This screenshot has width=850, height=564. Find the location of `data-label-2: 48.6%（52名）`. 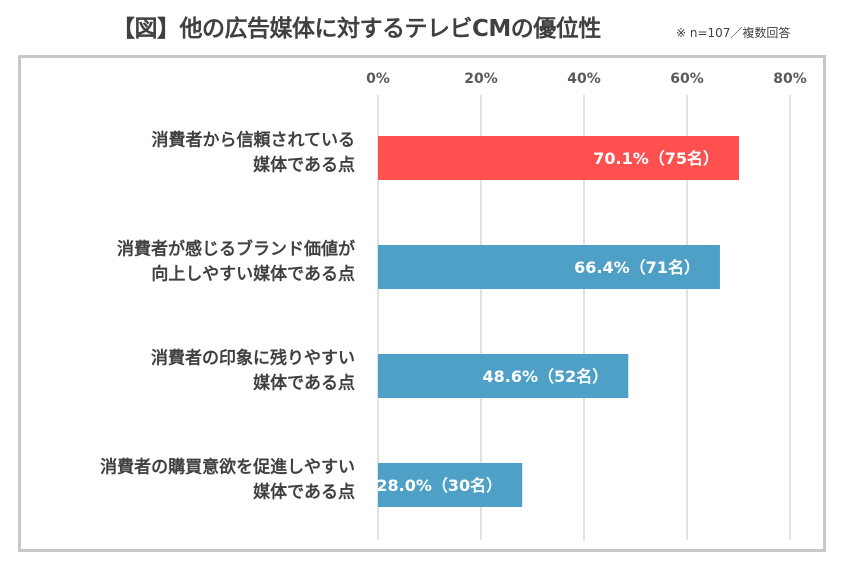

data-label-2: 48.6%（52名） is located at coordinates (546, 376).